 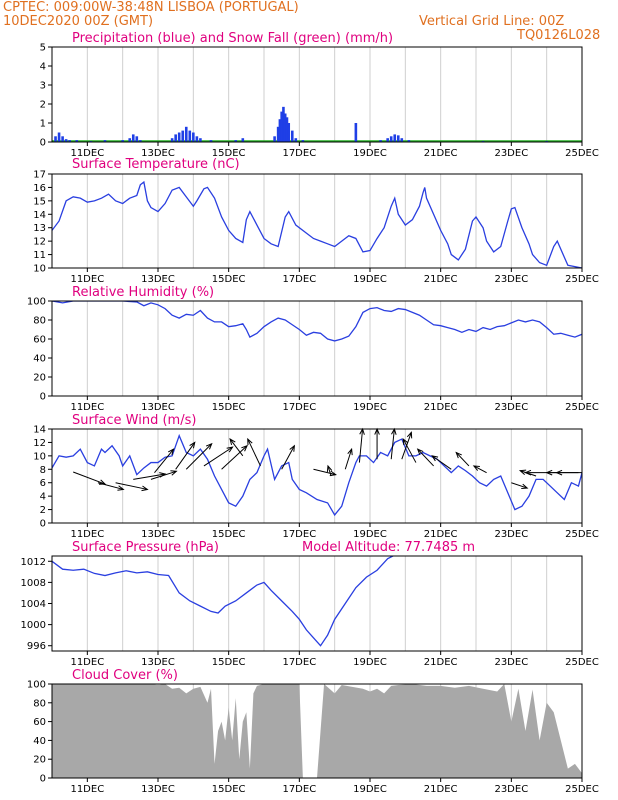 I want to click on chart-wind-ytick-label: 8, so click(x=43, y=470).